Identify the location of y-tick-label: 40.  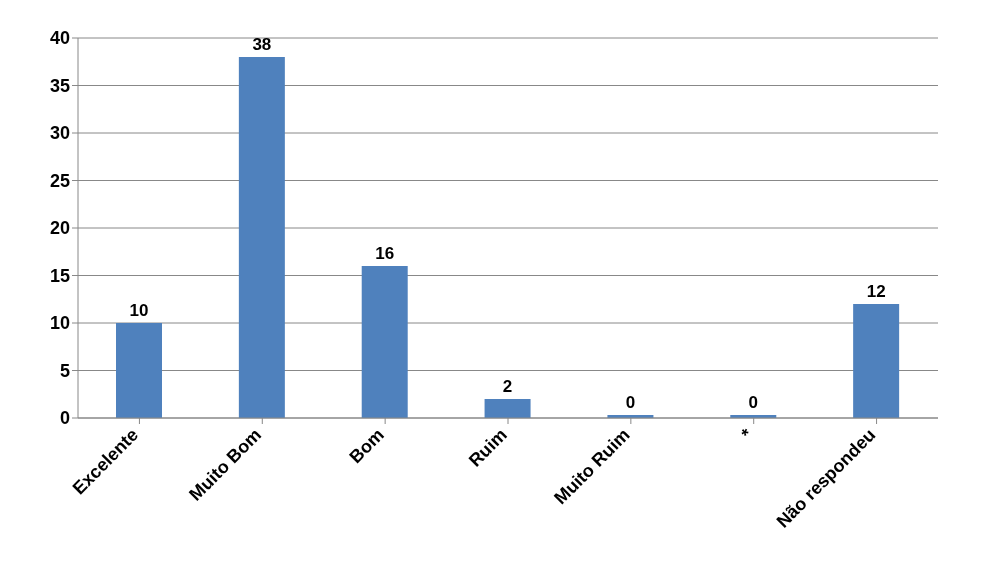
(59, 38).